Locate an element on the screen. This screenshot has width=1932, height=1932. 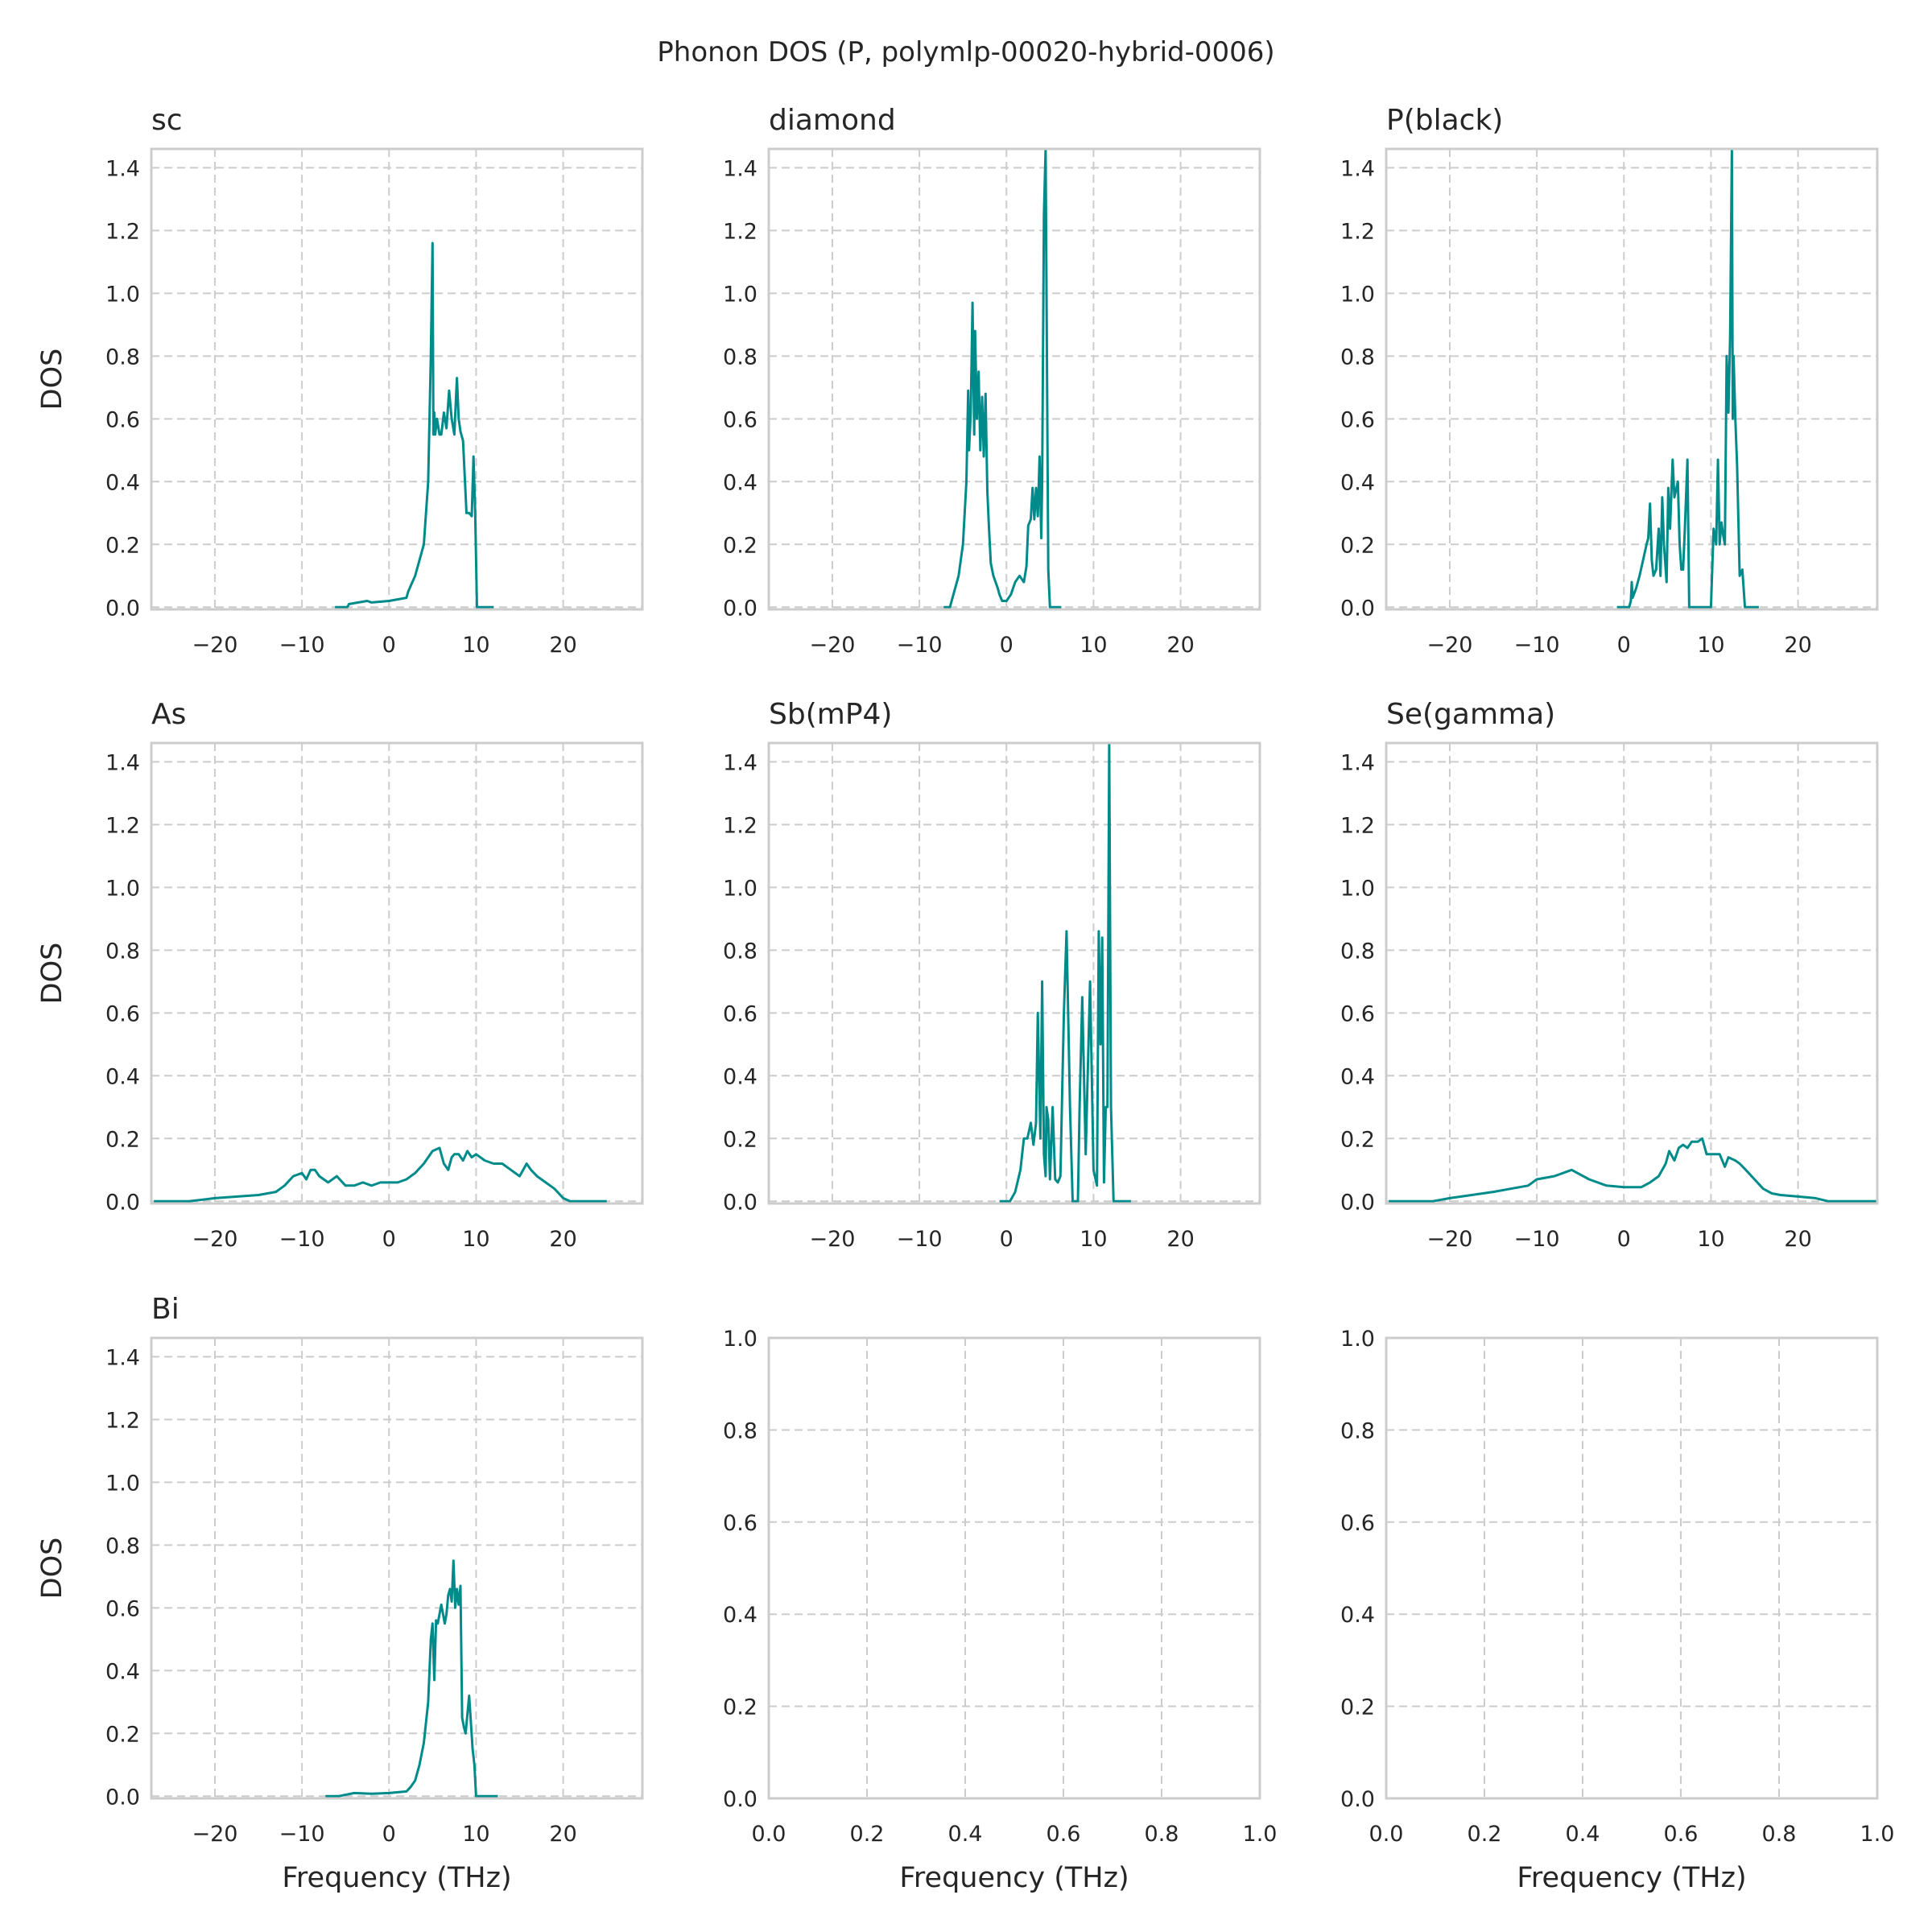
subplot-sc: 0.0 0.2 0.4 0.6 0.8 1.0 1.2 1.4 −20 −10 0 10 20 sc DOS is located at coordinates (340, 381).